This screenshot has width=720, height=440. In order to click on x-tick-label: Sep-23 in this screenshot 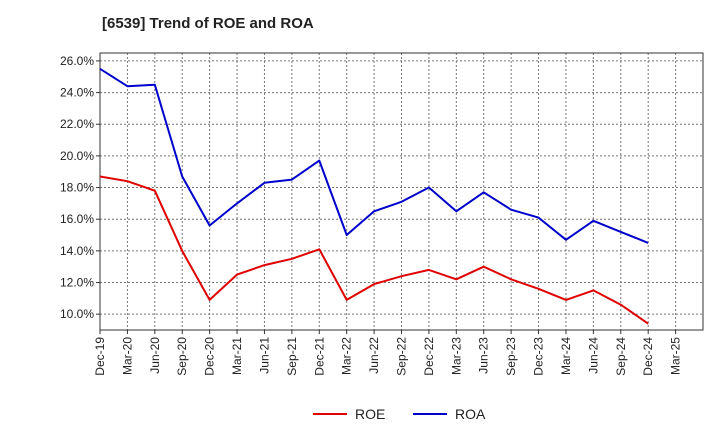, I will do `click(511, 356)`.